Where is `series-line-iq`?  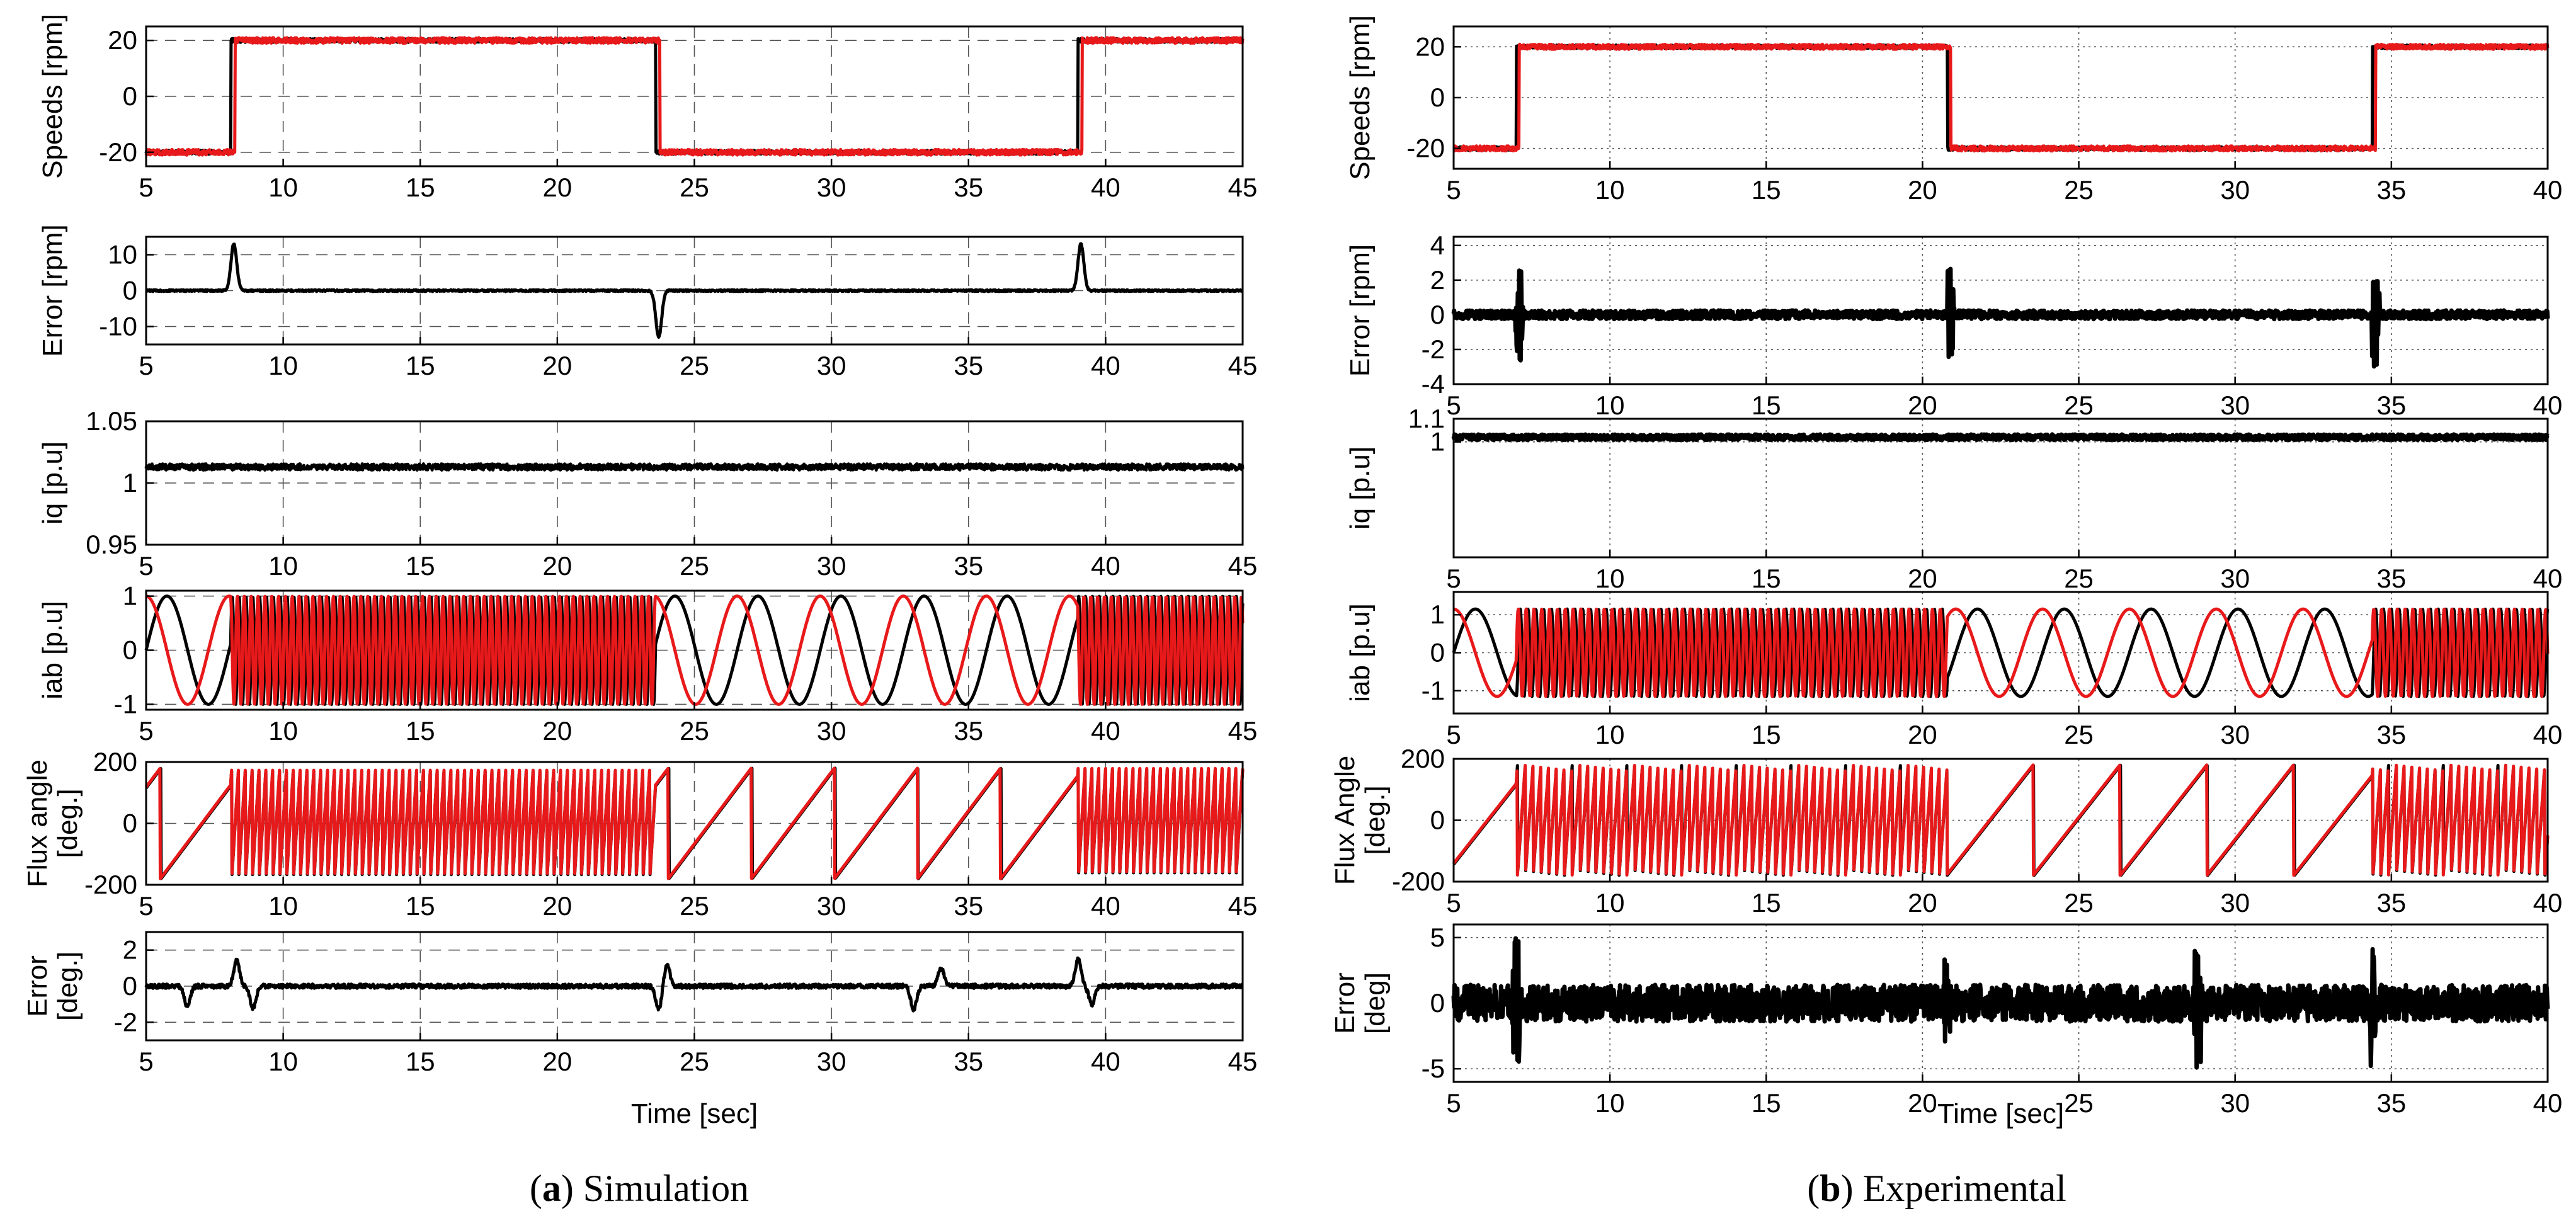
series-line-iq is located at coordinates (2000, 437).